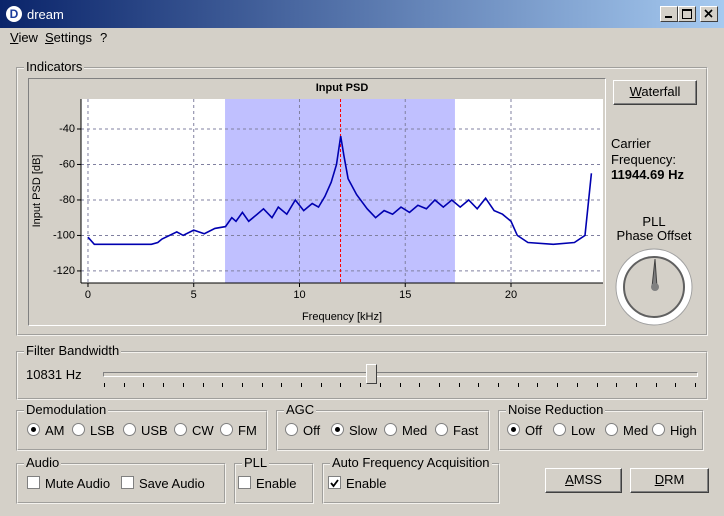 Image resolution: width=724 pixels, height=516 pixels. What do you see at coordinates (456, 430) in the screenshot?
I see `radio-option: Fast` at bounding box center [456, 430].